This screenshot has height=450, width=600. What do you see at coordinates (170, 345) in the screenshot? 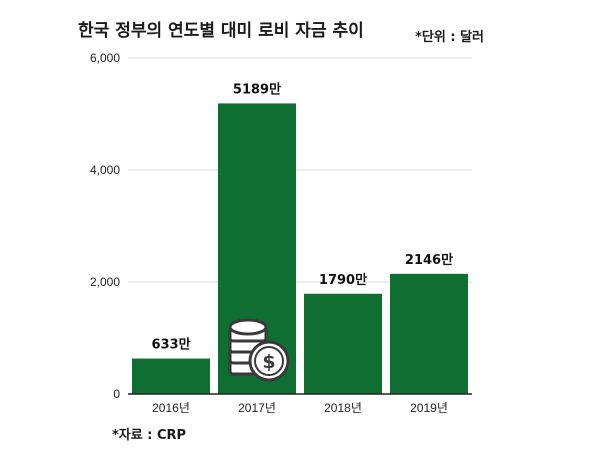
I see `data-label: 633만` at bounding box center [170, 345].